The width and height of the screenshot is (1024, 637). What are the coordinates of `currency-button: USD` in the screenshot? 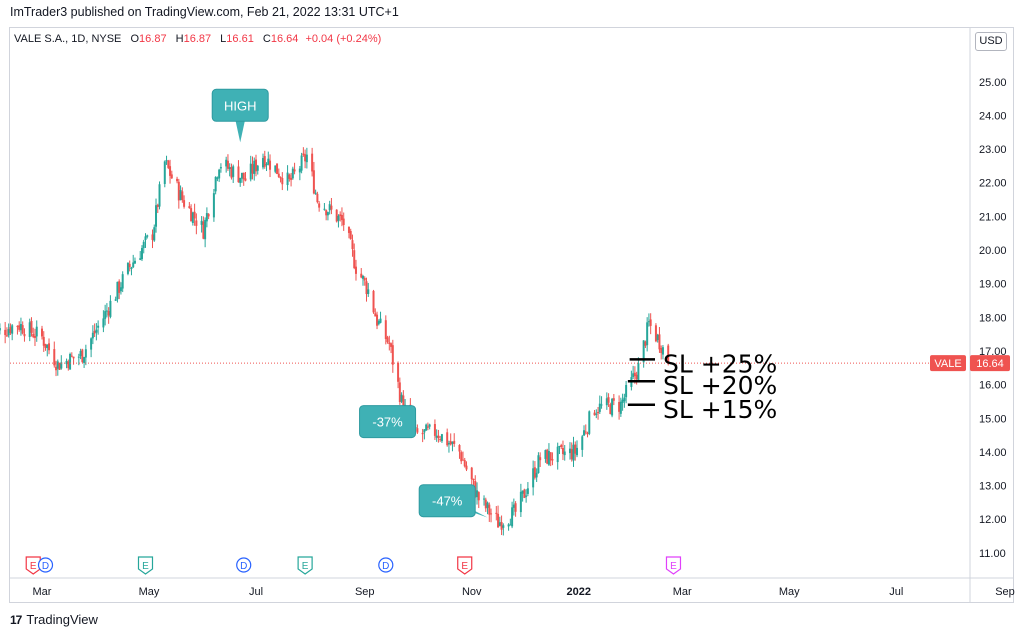 It's located at (991, 41).